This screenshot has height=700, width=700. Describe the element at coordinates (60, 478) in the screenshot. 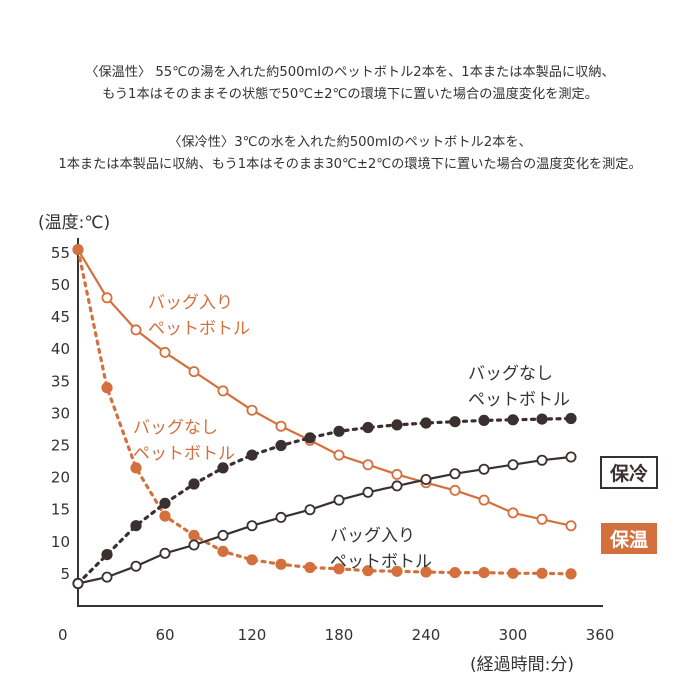

I see `y-tick-label: 20` at that location.